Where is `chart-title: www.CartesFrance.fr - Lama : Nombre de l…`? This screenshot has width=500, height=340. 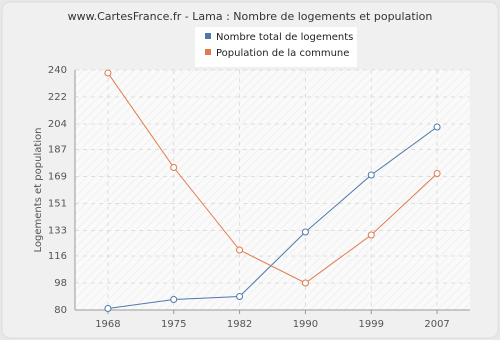 chart-title: www.CartesFrance.fr - Lama : Nombre de l… is located at coordinates (250, 16).